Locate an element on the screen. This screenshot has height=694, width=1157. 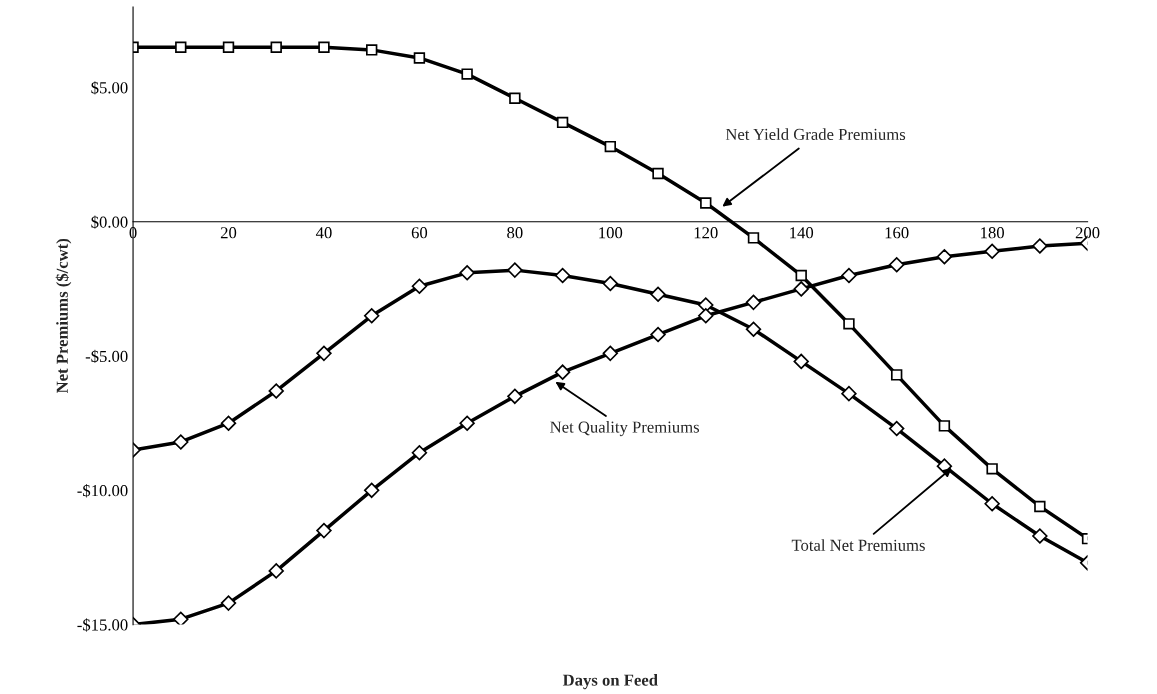
x-tick-label: 60 is located at coordinates (419, 233).